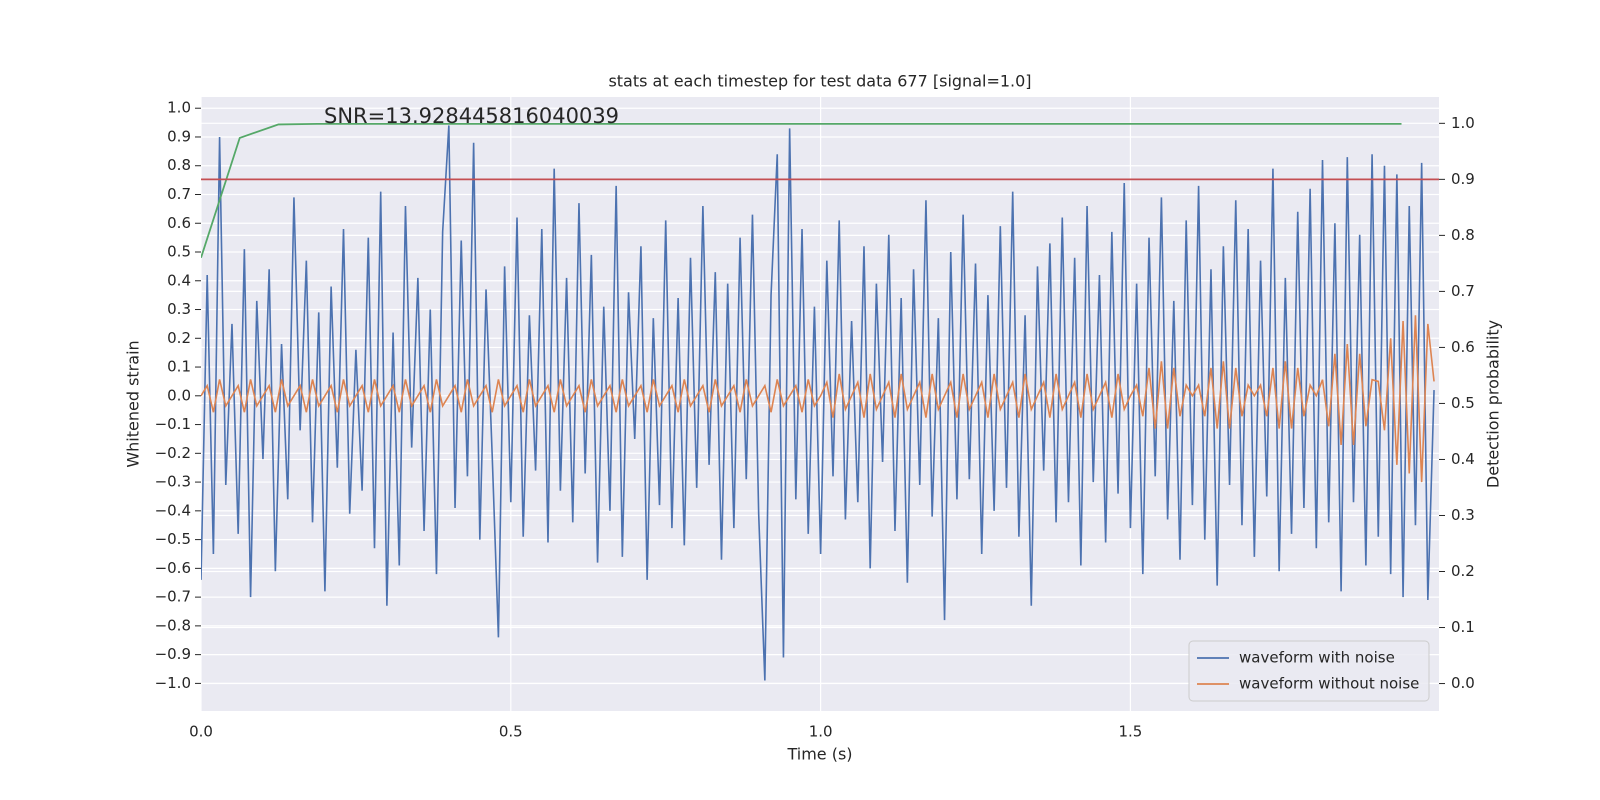 The width and height of the screenshot is (1600, 800). I want to click on y-tick-label: −0.6, so click(173, 568).